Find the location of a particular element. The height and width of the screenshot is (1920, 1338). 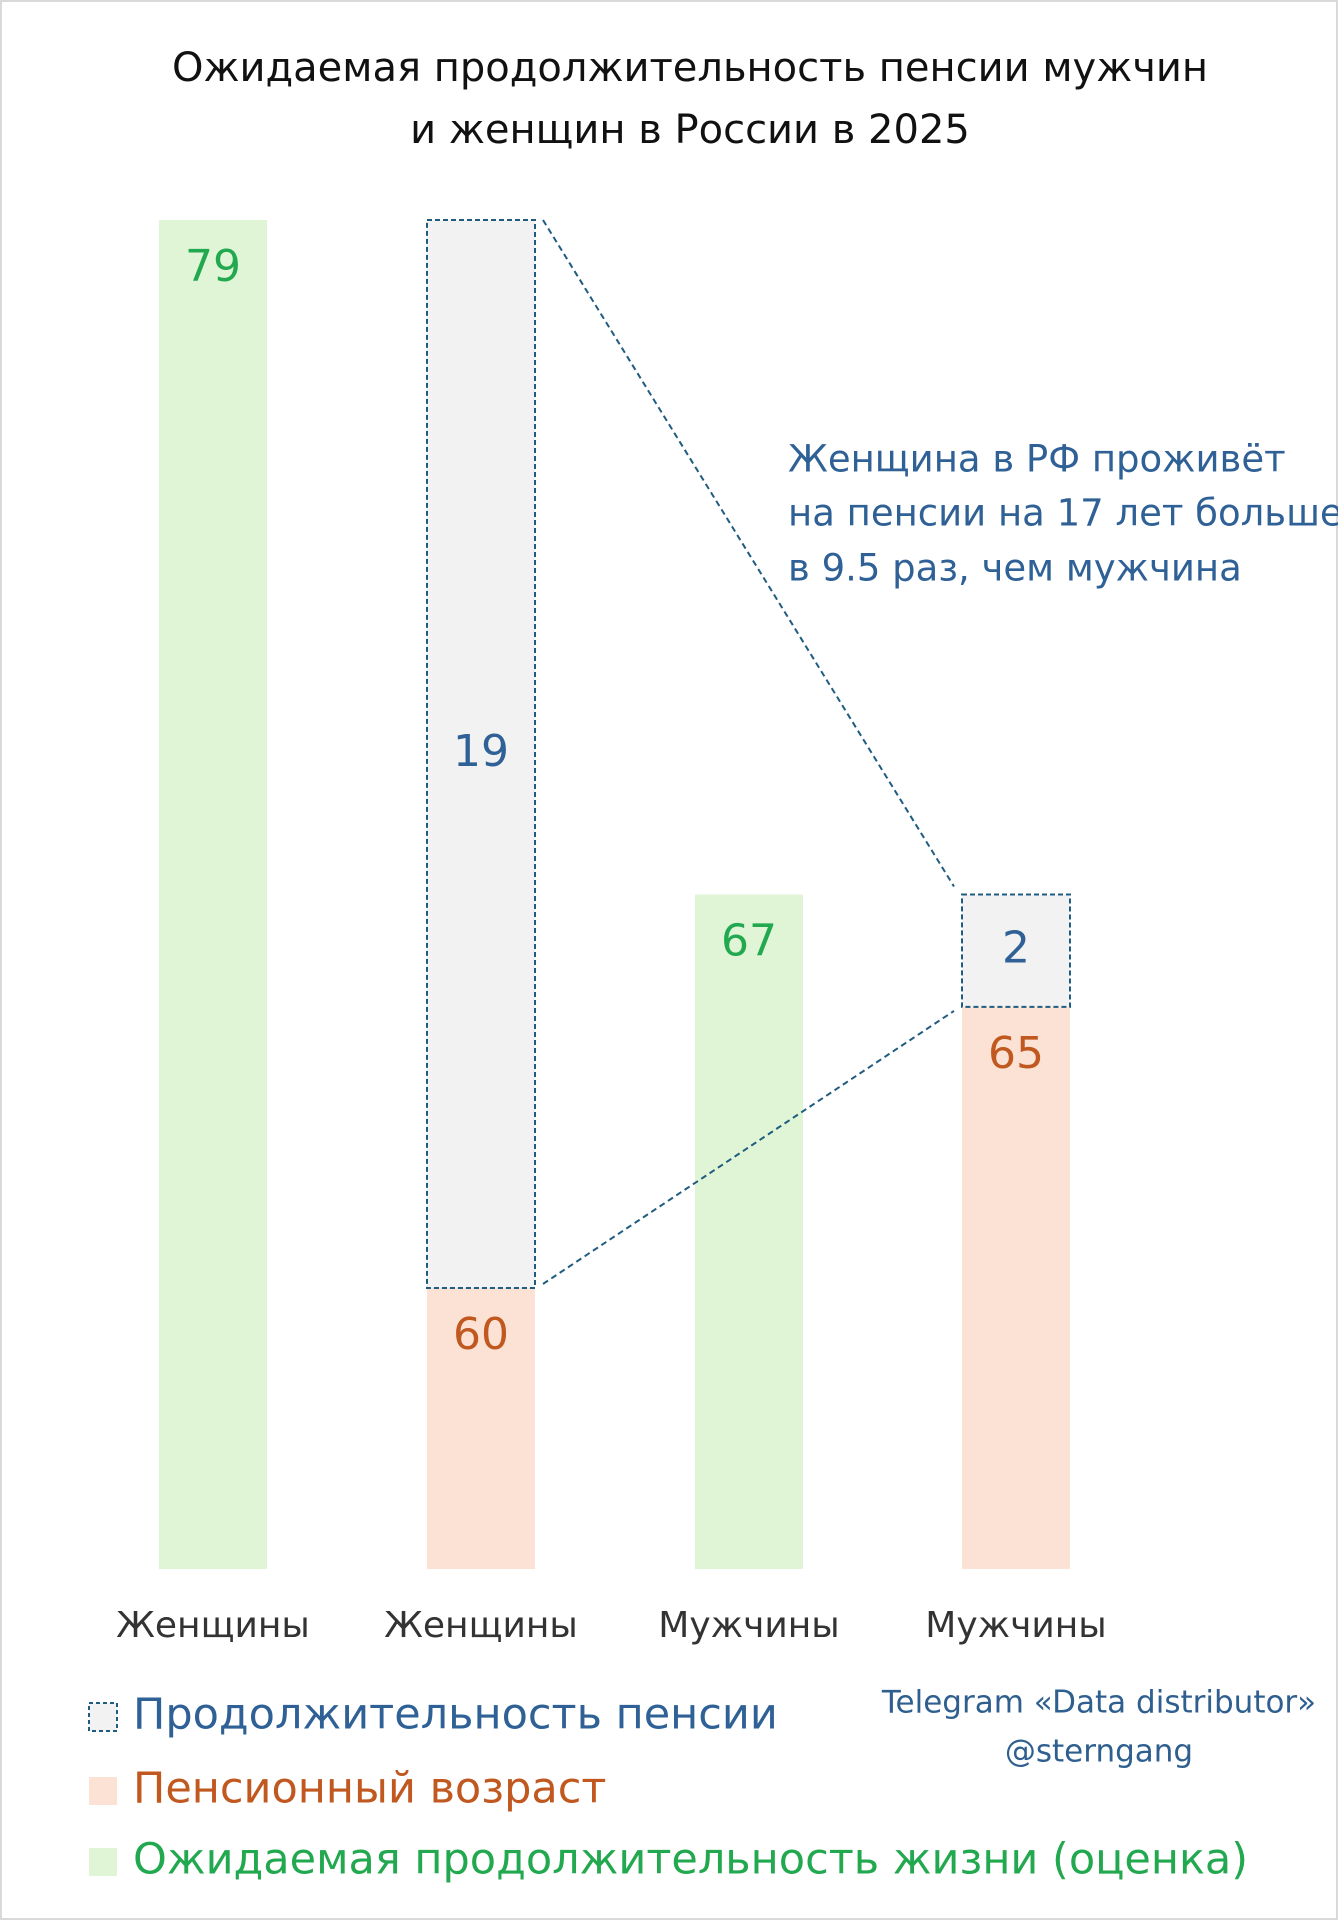

data-label: 65 is located at coordinates (1016, 1053).